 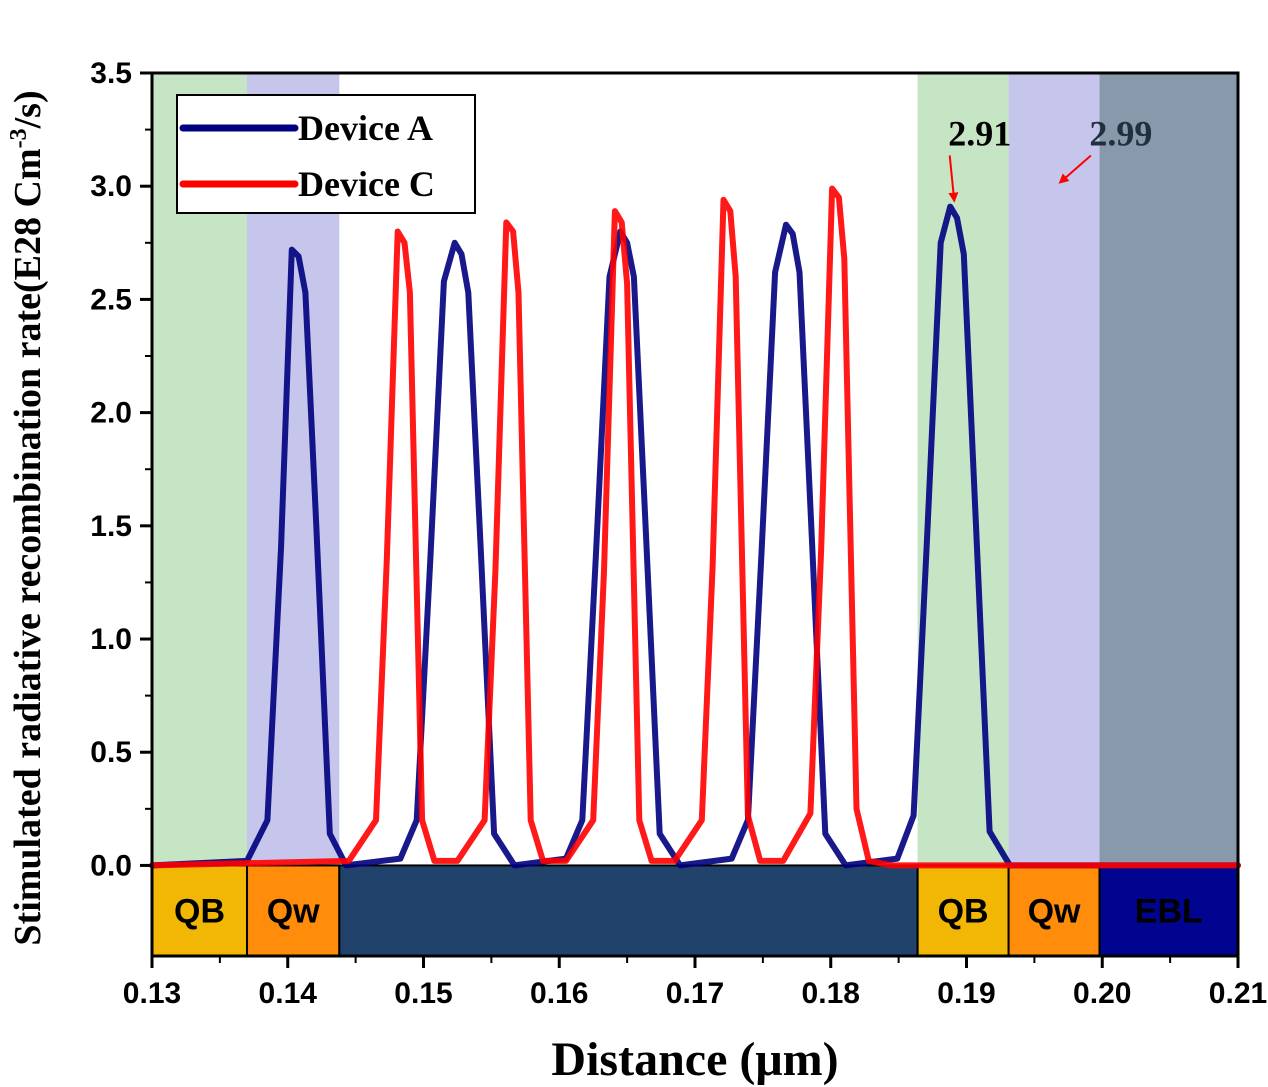 I want to click on x-tick-label: 0.18, so click(x=831, y=993).